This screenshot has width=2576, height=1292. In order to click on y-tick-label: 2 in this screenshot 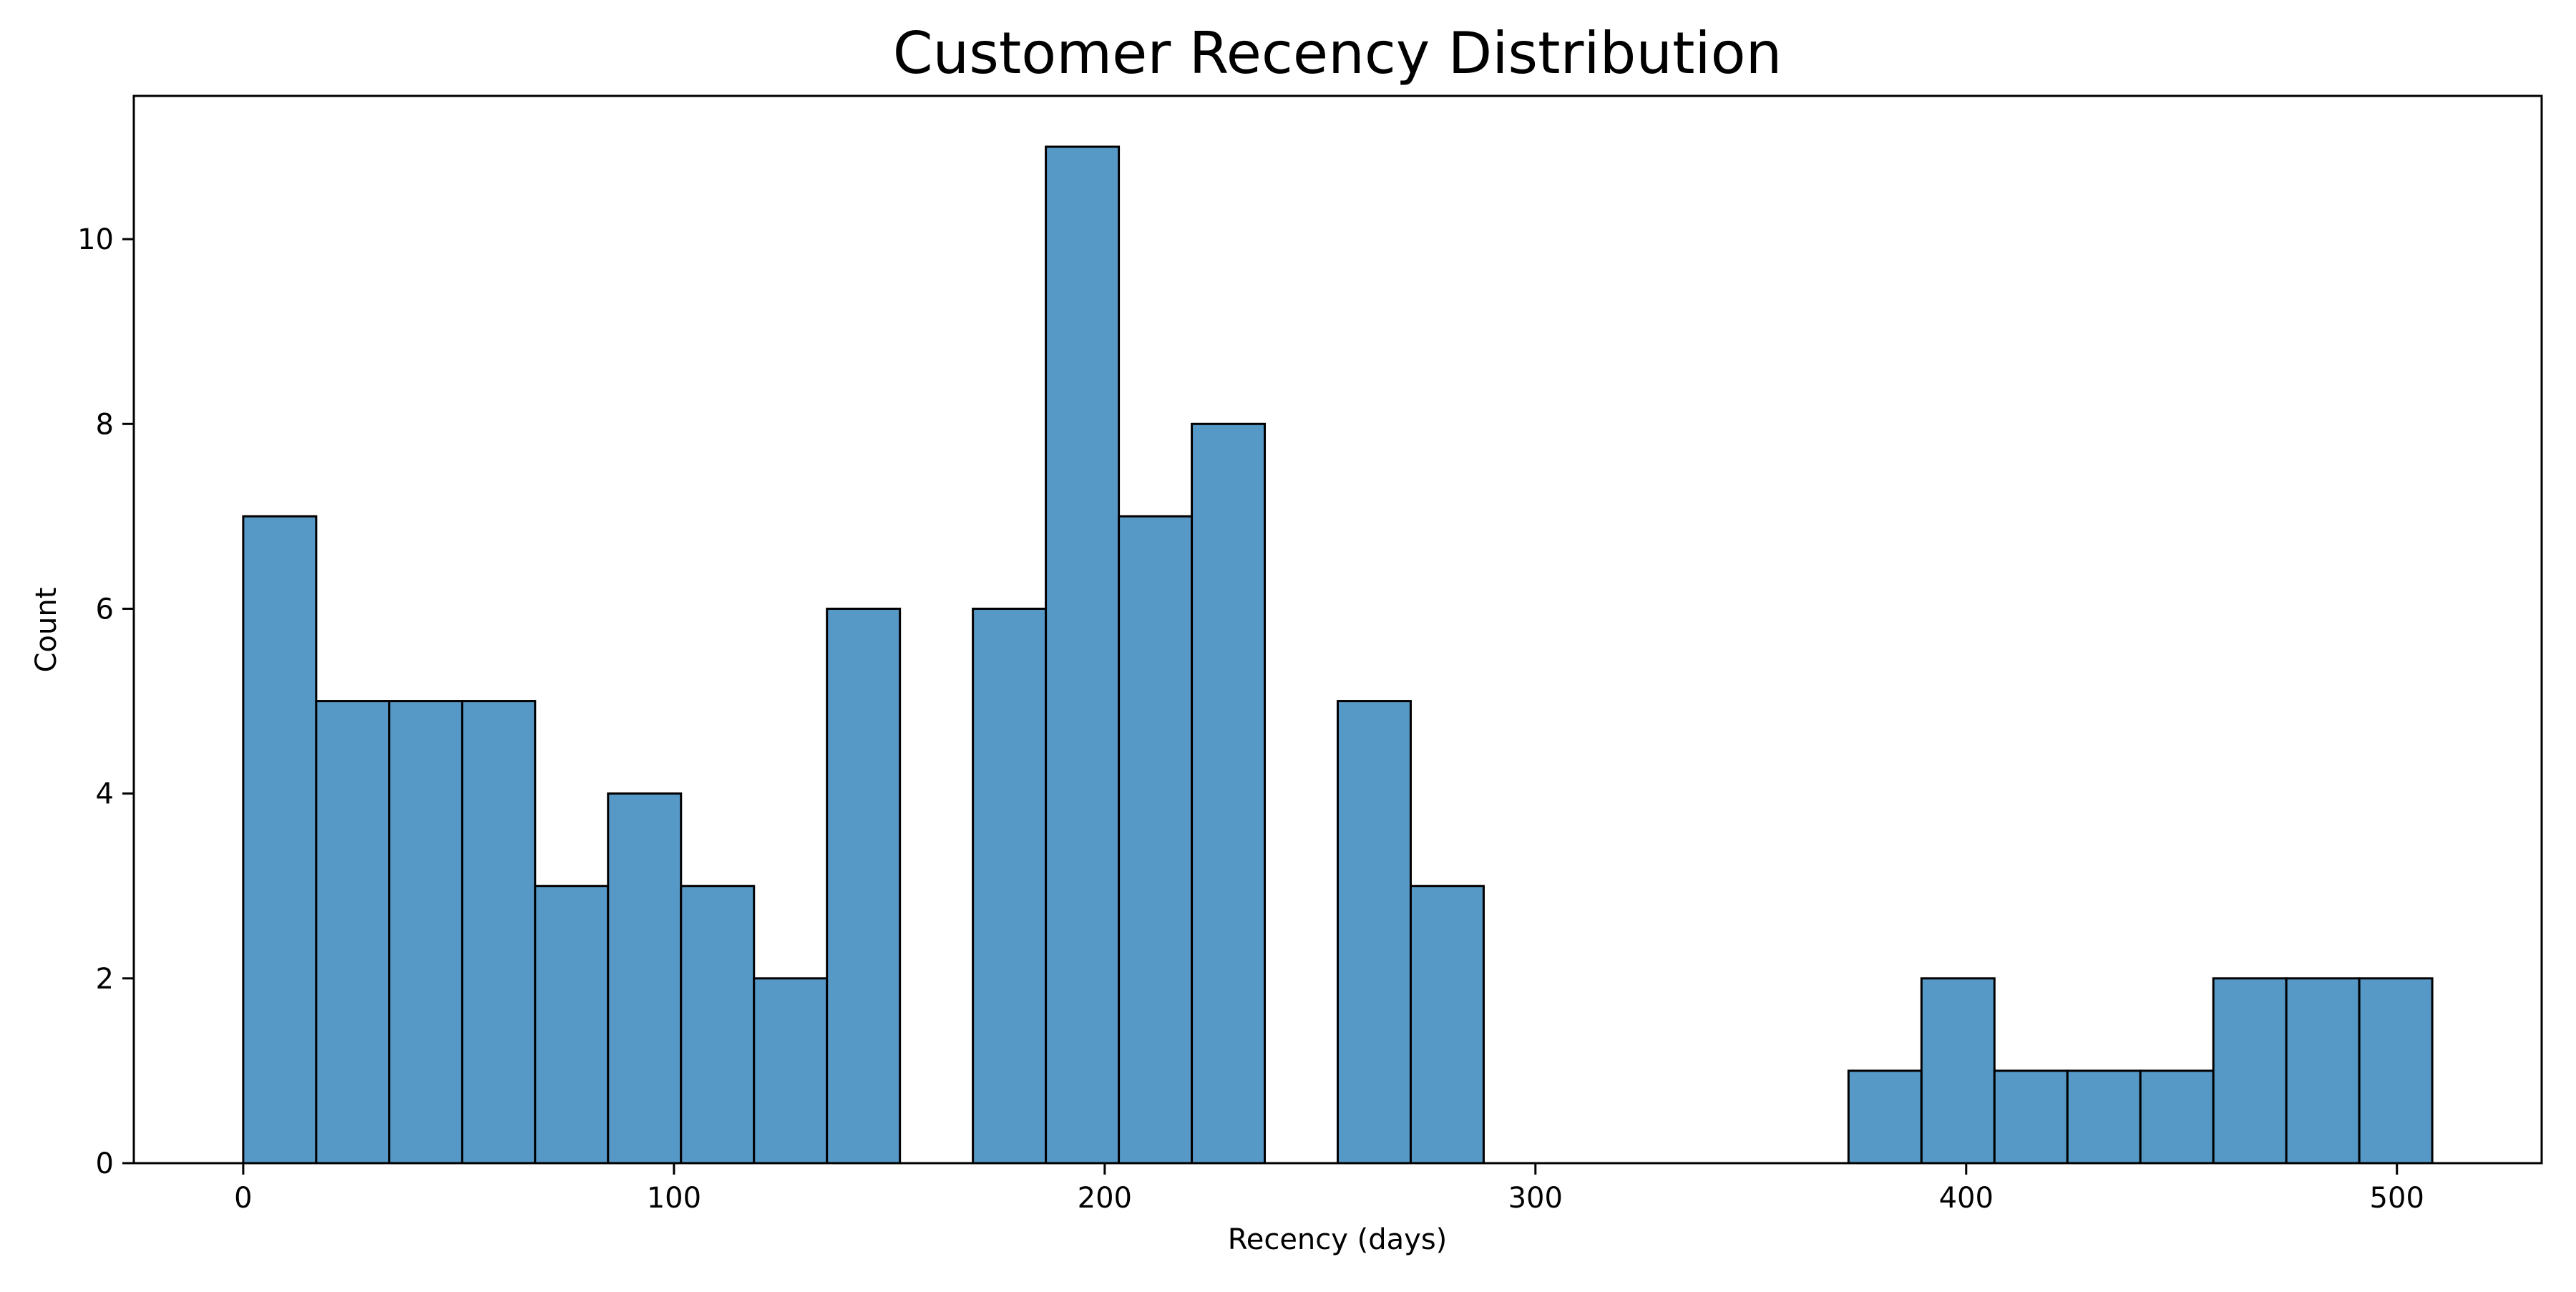, I will do `click(105, 979)`.